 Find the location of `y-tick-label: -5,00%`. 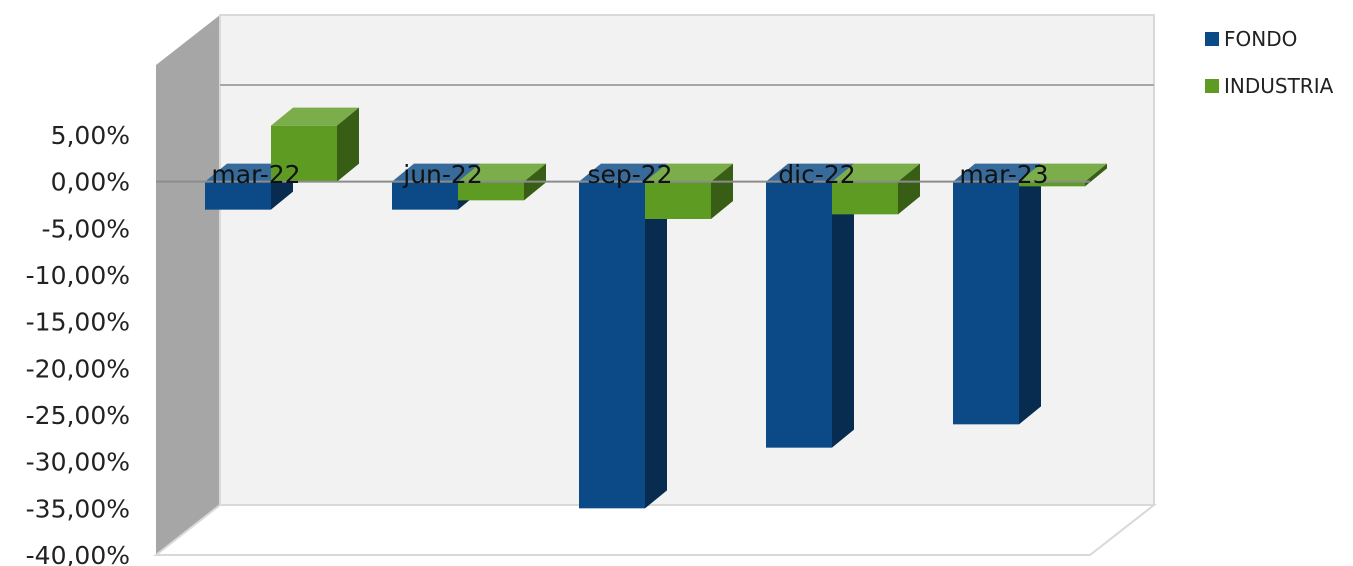

y-tick-label: -5,00% is located at coordinates (86, 228).